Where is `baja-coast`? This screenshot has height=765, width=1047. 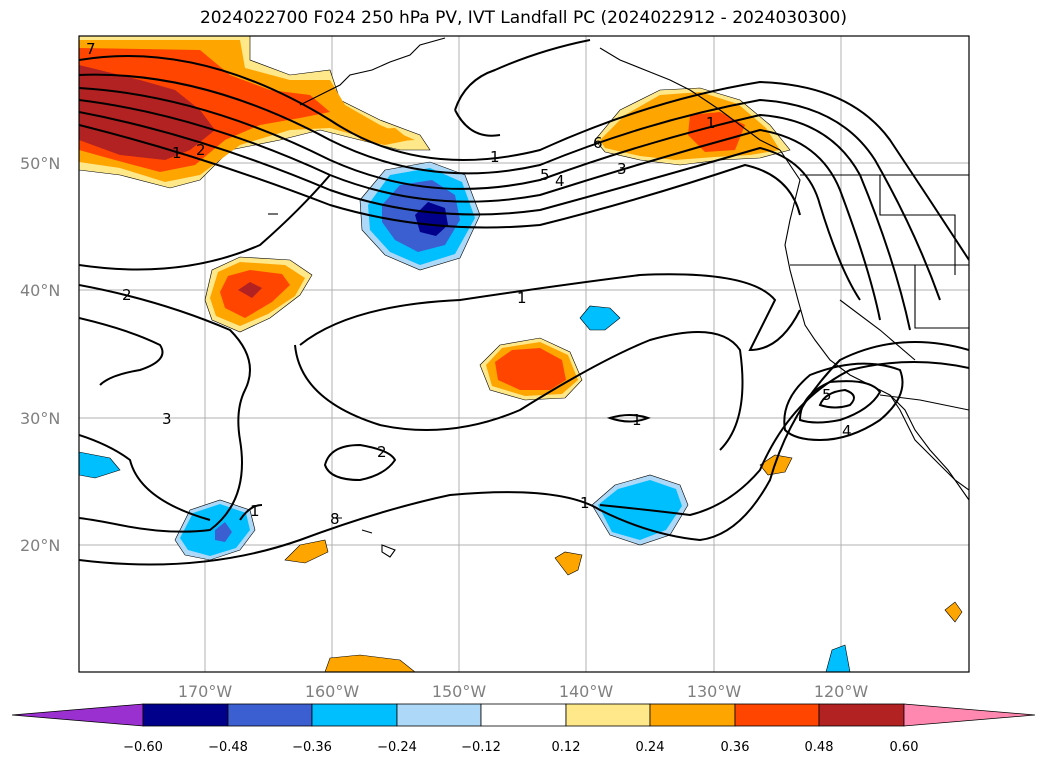 baja-coast is located at coordinates (929, 442).